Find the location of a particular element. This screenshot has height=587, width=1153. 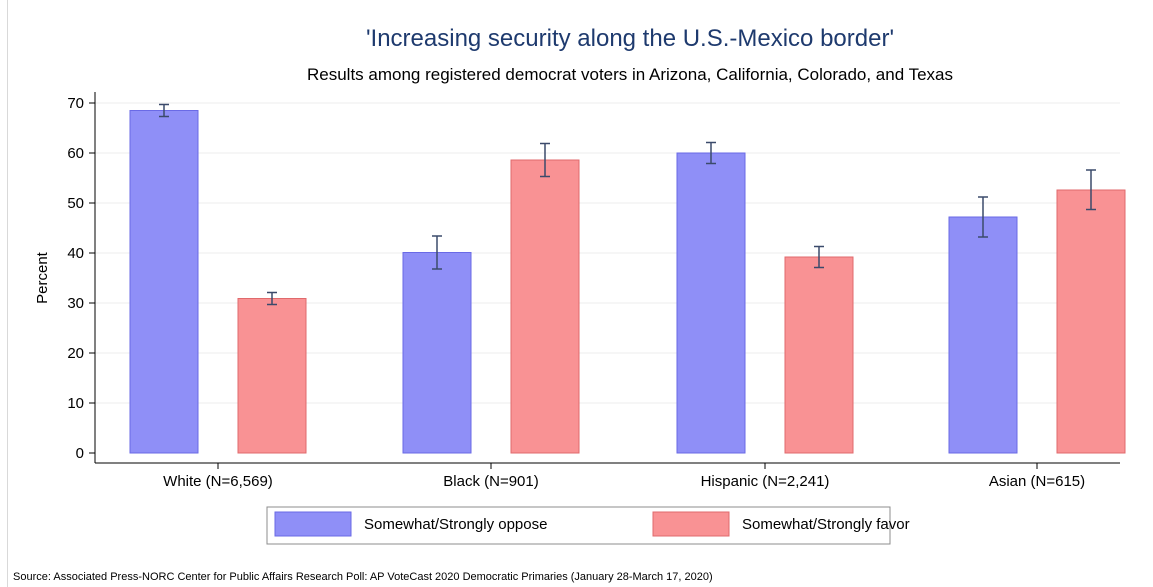

y-tick-label: 60 is located at coordinates (75, 153).